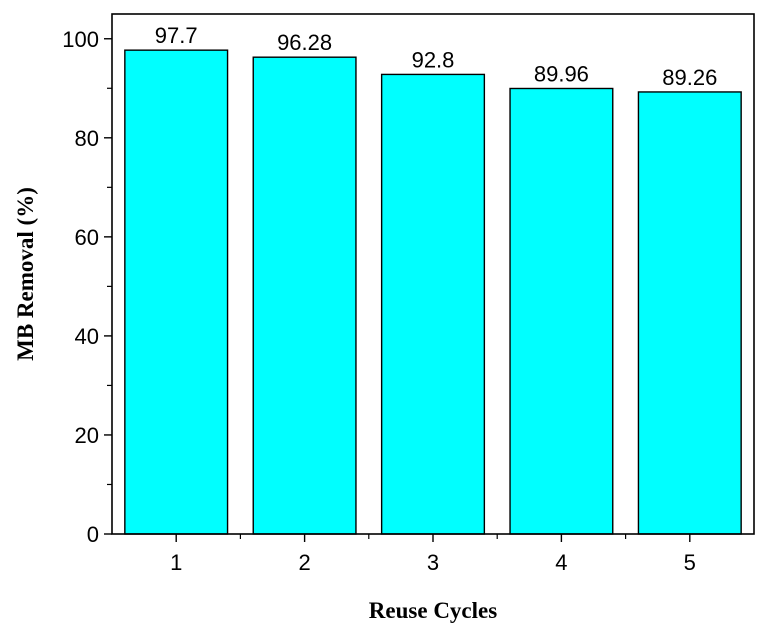 The height and width of the screenshot is (636, 766). What do you see at coordinates (25, 274) in the screenshot?
I see `y-axis-title: MB Removal (%)` at bounding box center [25, 274].